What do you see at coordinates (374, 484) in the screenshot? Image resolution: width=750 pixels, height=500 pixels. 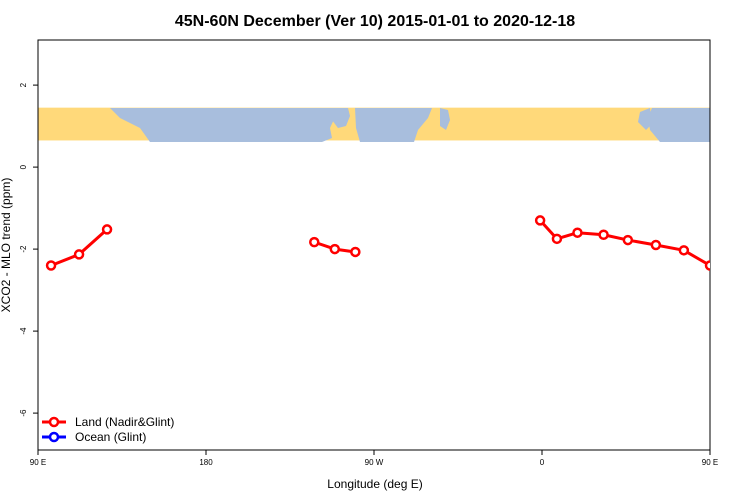 I see `x-axis-label: Longitude (deg E)` at bounding box center [374, 484].